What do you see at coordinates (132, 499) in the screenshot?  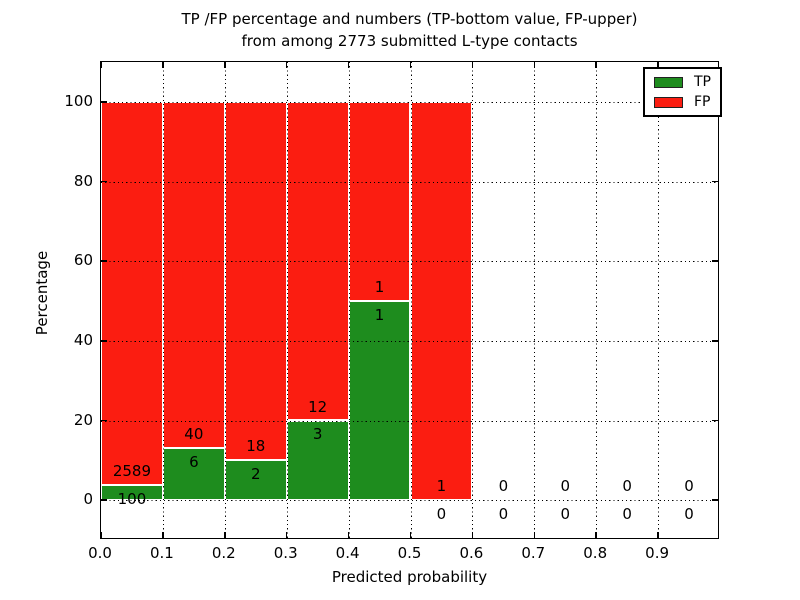 I see `tp-count-label: 100` at bounding box center [132, 499].